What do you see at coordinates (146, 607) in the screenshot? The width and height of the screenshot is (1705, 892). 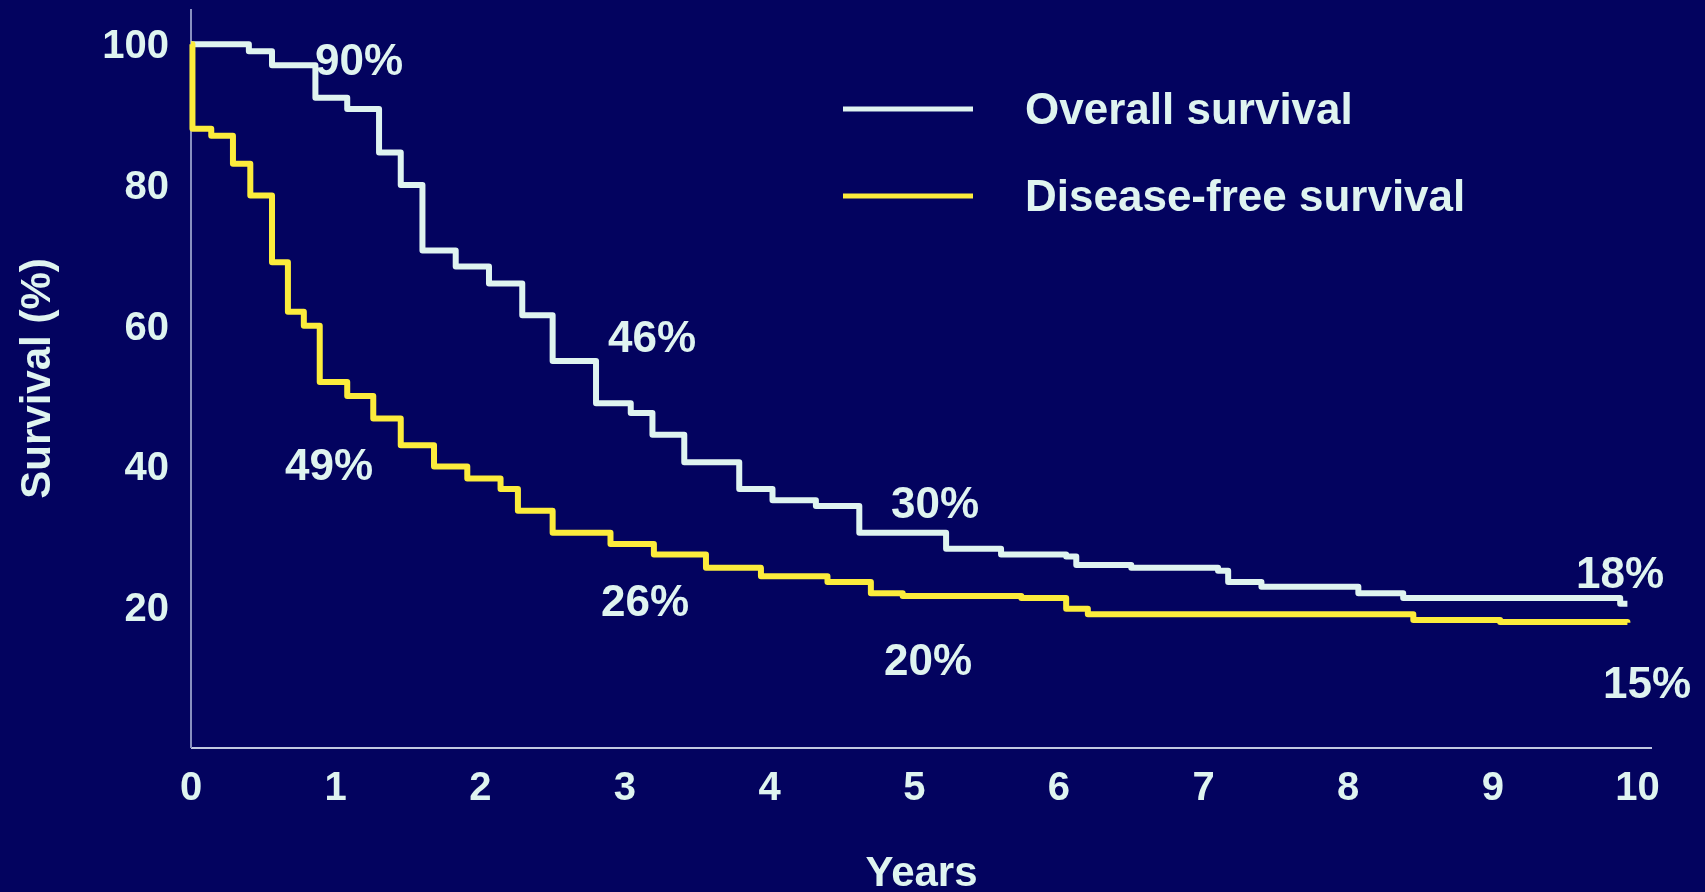 I see `y-tick-label: 20` at bounding box center [146, 607].